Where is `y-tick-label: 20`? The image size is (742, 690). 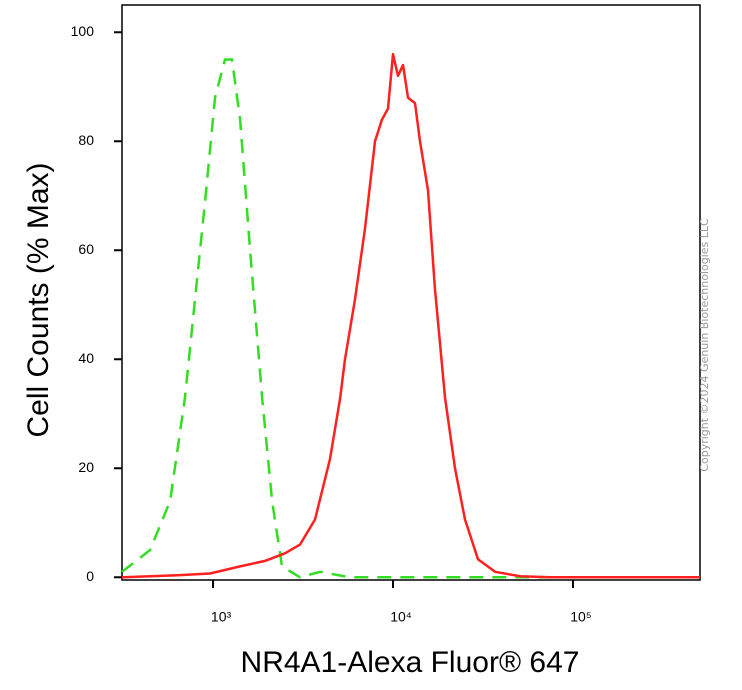
y-tick-label: 20 is located at coordinates (86, 467).